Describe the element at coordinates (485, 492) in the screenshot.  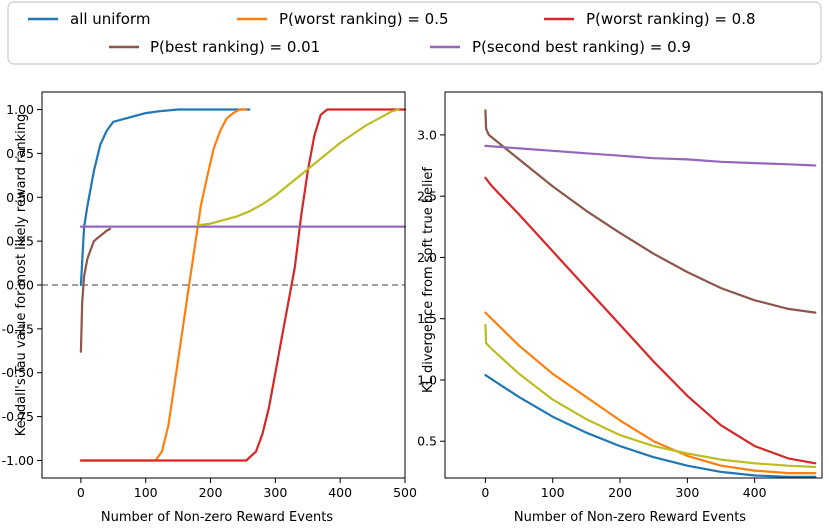
I see `right-x-tick-label: 0` at that location.